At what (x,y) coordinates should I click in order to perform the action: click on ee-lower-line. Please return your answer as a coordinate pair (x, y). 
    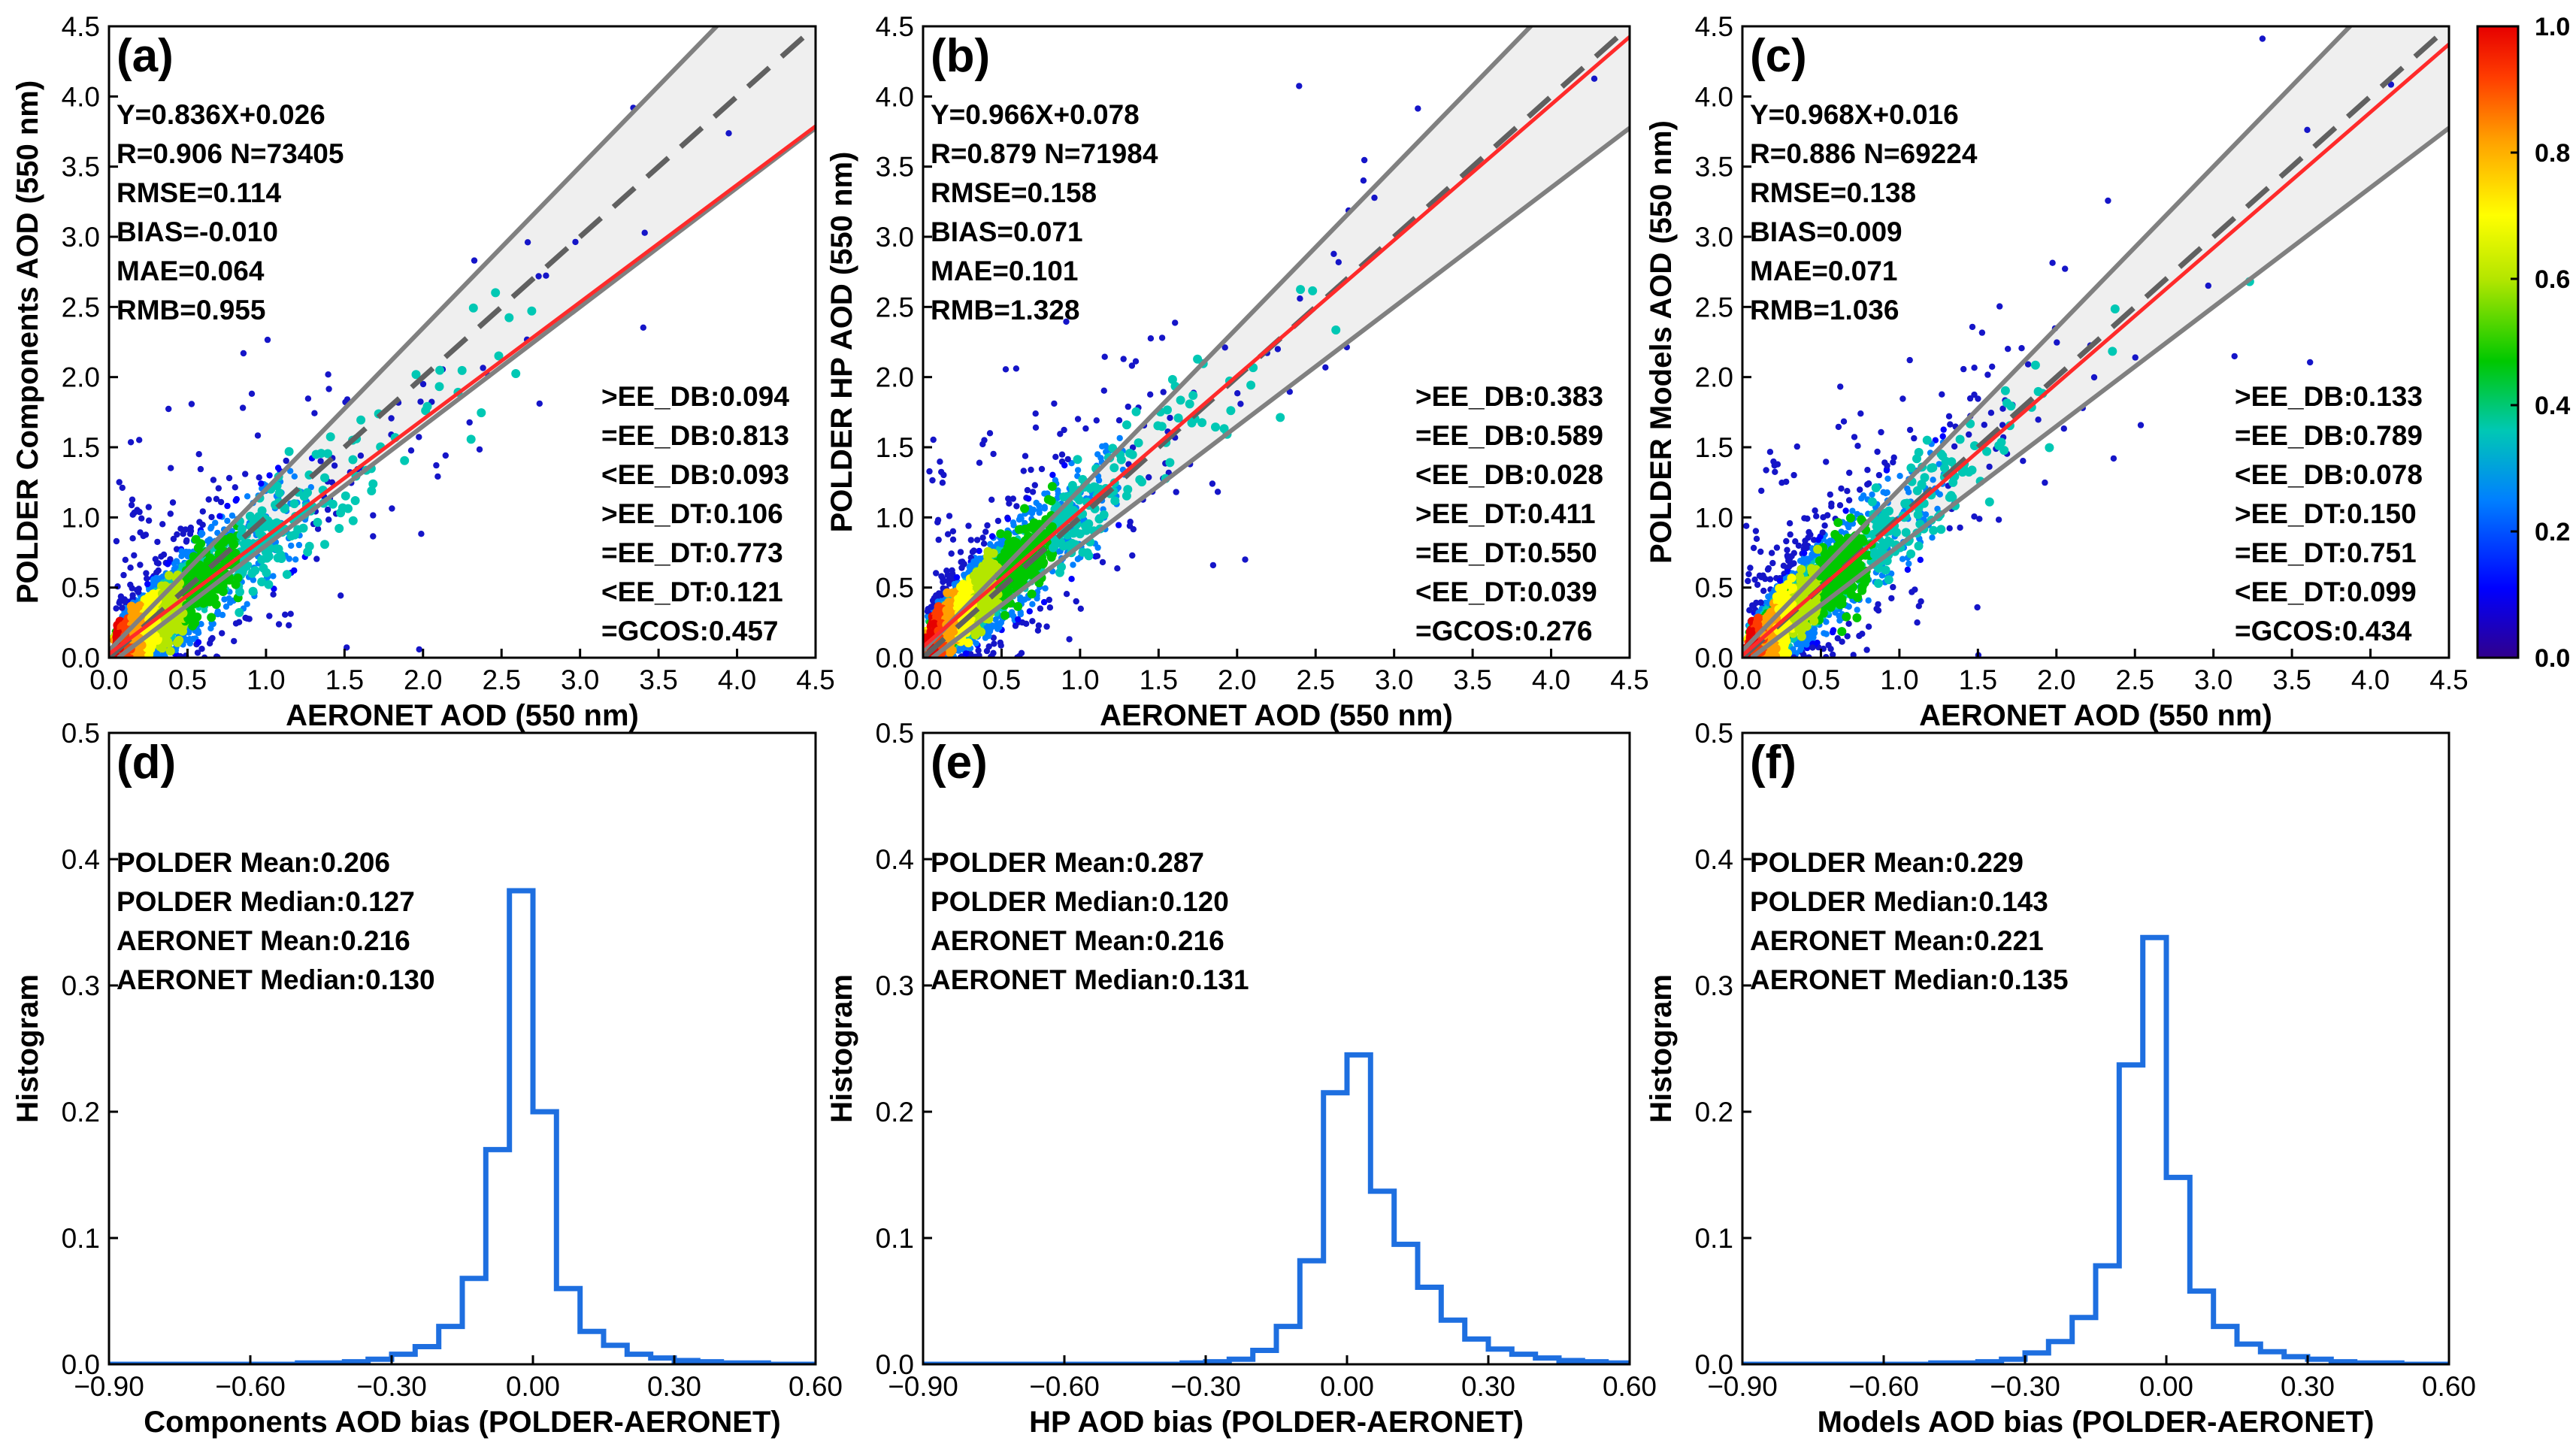
    Looking at the image, I should click on (466, 392).